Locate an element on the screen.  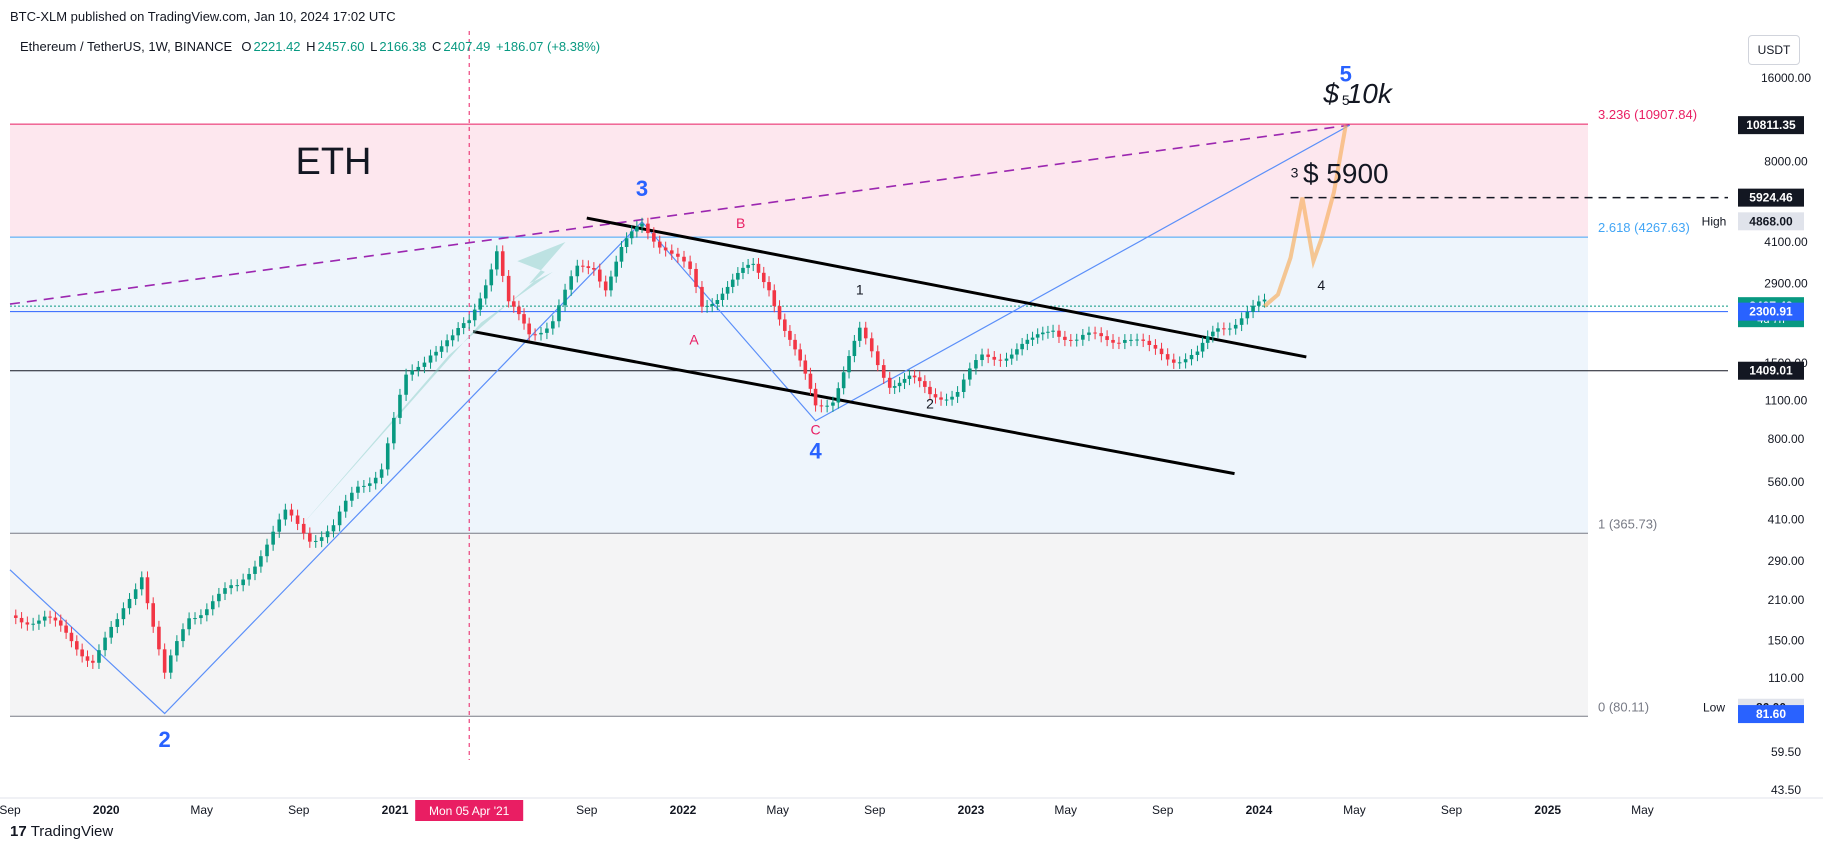
wave-annotation: 1 is located at coordinates (860, 290).